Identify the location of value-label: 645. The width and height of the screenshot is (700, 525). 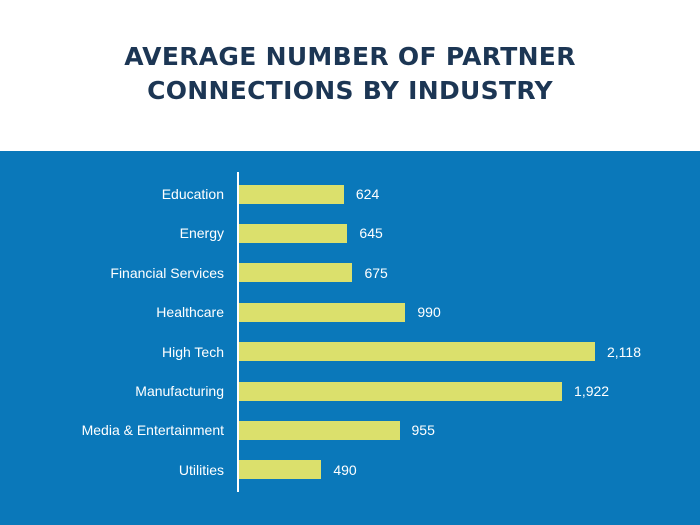
(371, 233).